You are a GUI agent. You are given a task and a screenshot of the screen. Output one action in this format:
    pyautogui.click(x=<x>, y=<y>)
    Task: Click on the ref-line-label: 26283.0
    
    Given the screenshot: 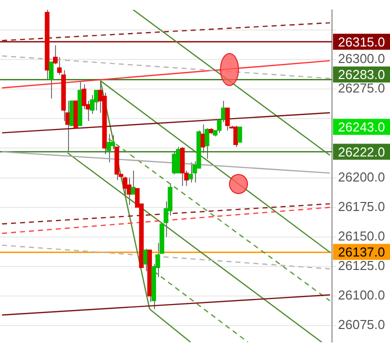 What is the action you would take?
    pyautogui.click(x=361, y=74)
    